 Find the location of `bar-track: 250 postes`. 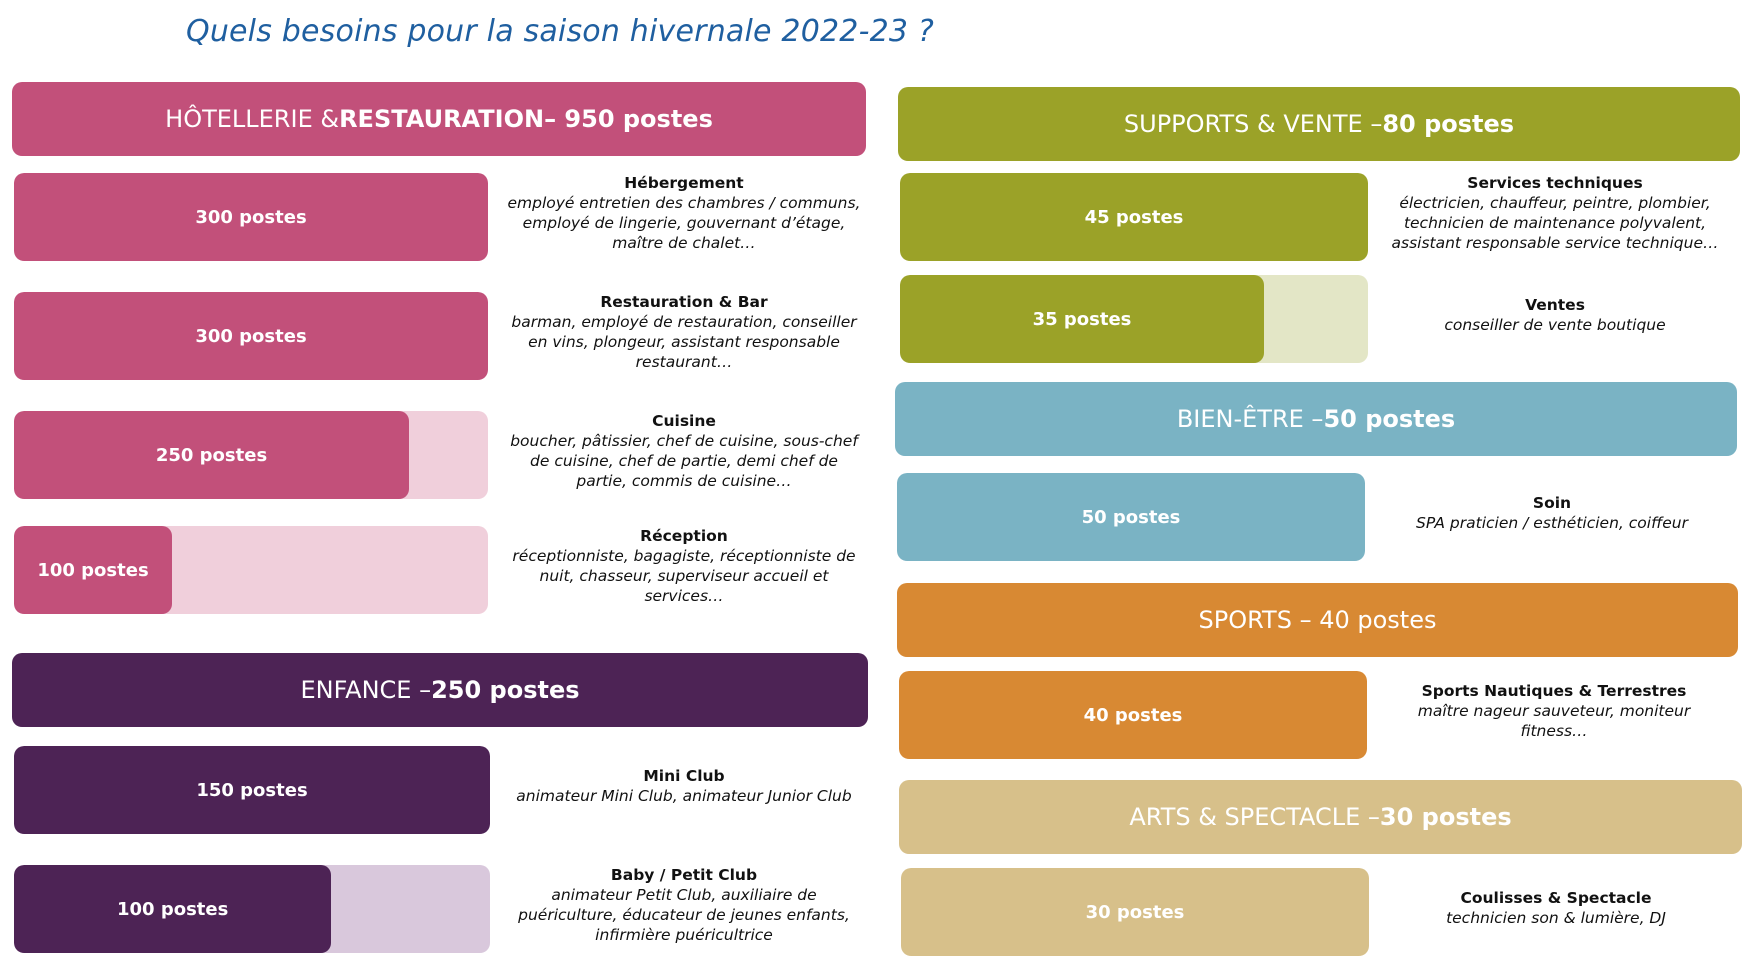

bar-track: 250 postes is located at coordinates (251, 455).